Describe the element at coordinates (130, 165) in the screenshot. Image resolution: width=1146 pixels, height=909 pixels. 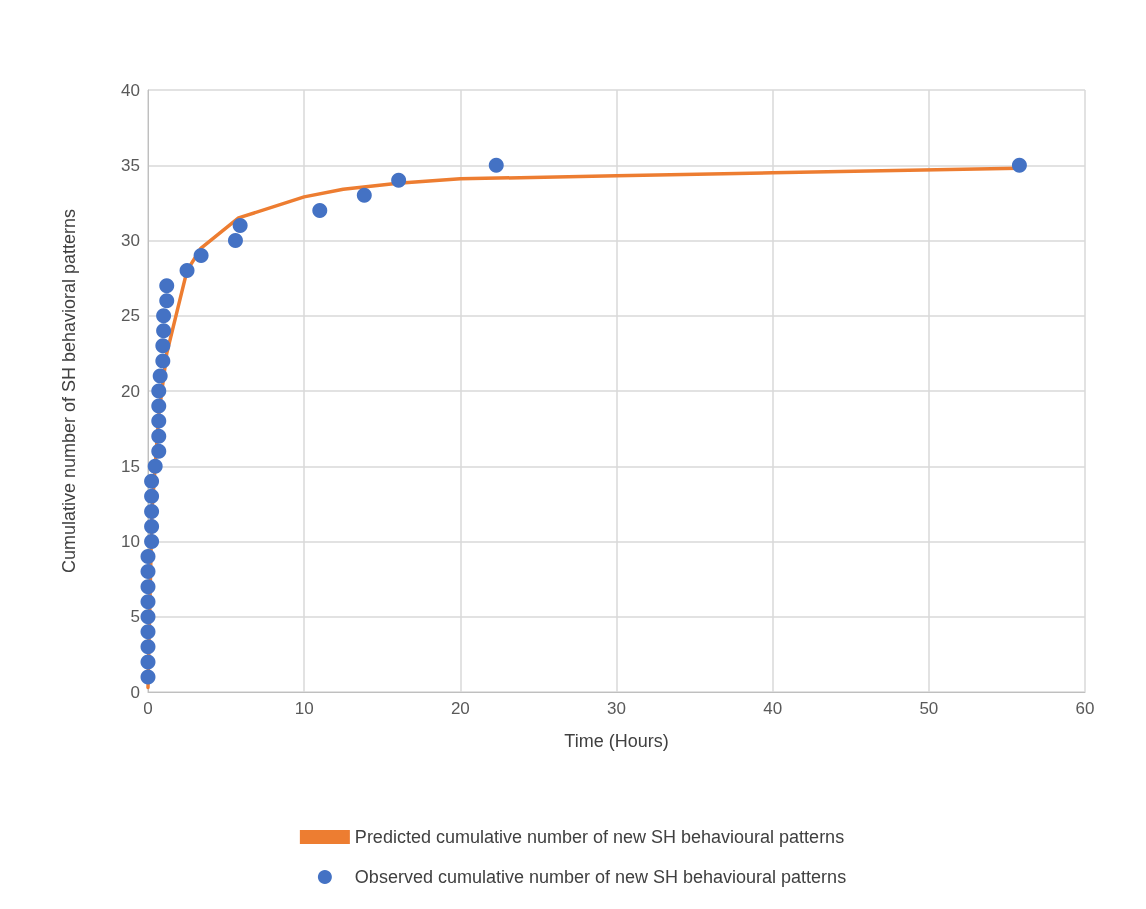
I see `y-tick-label: 35` at that location.